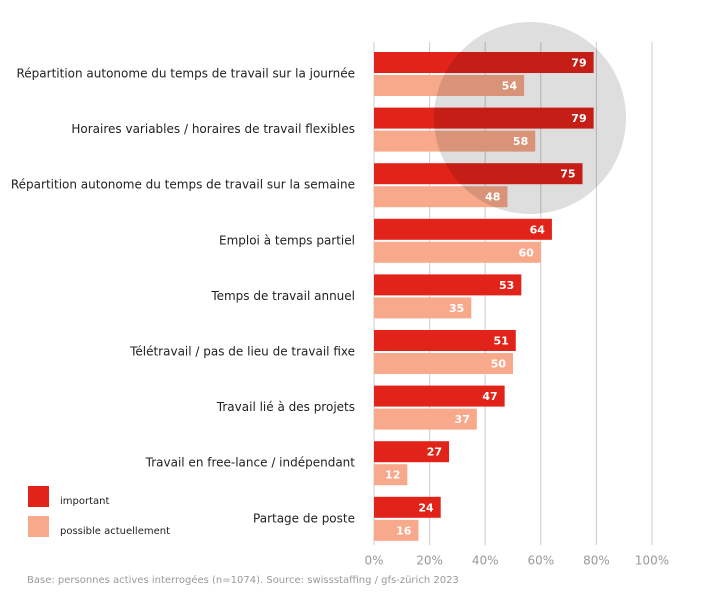  What do you see at coordinates (404, 530) in the screenshot?
I see `value-label: 16` at bounding box center [404, 530].